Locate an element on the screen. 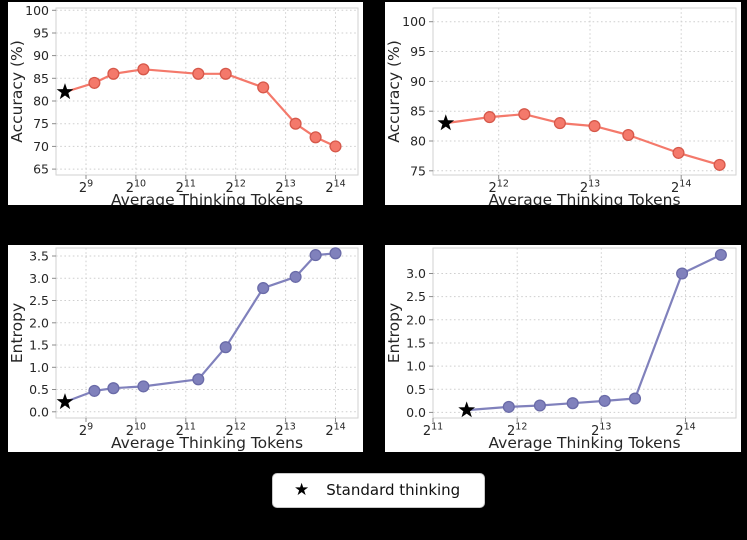 The height and width of the screenshot is (540, 747). legend: ★ Standard thinking is located at coordinates (378, 490).